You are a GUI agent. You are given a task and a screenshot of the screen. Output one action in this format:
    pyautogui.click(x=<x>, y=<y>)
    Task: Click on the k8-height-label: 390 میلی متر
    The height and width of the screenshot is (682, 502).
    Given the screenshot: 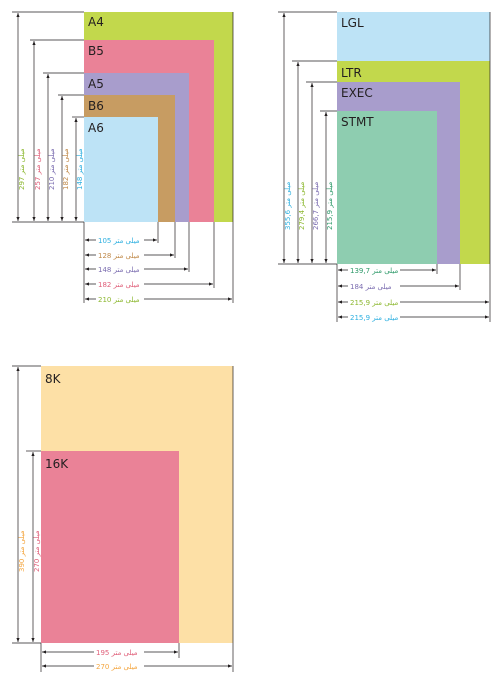 What is the action you would take?
    pyautogui.click(x=22, y=551)
    